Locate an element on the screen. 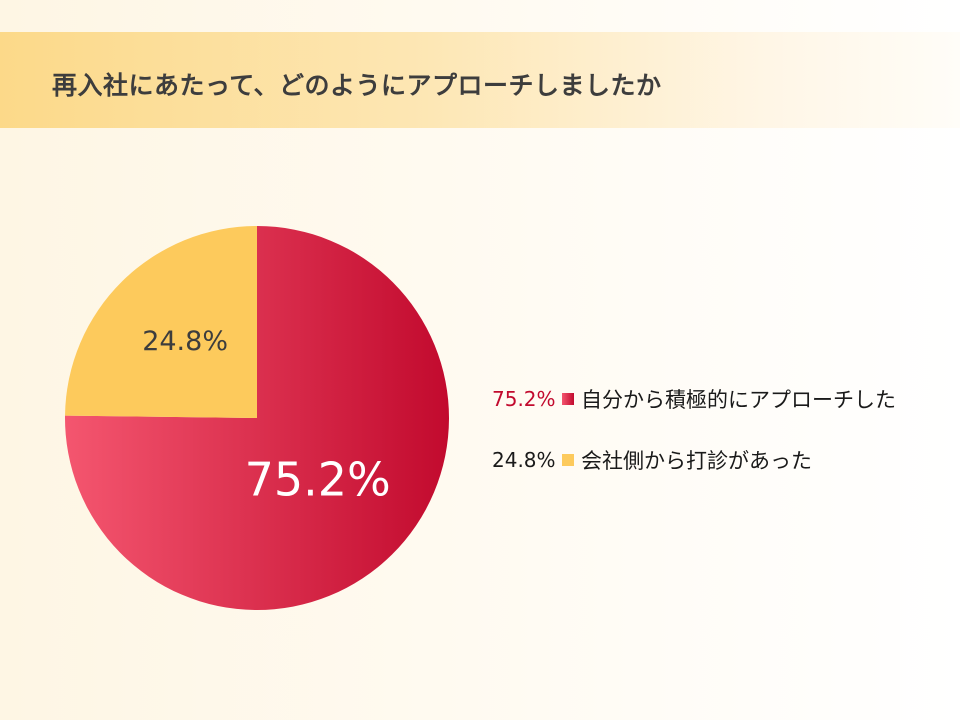 This screenshot has width=960, height=720. legend-swatch-self-approach is located at coordinates (568, 399).